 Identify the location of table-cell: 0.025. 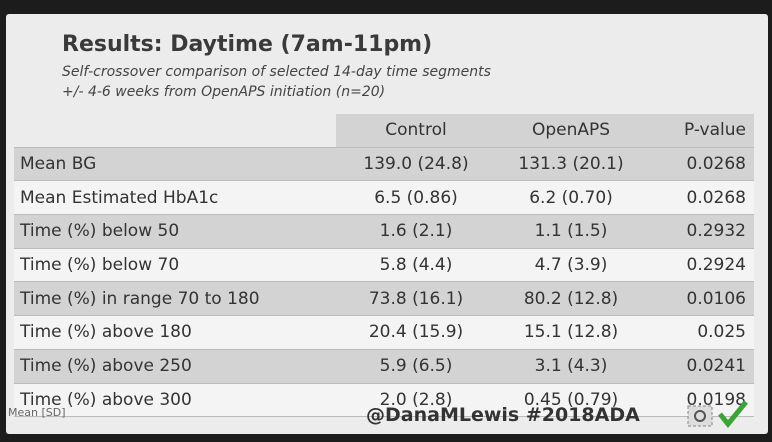
(700, 332).